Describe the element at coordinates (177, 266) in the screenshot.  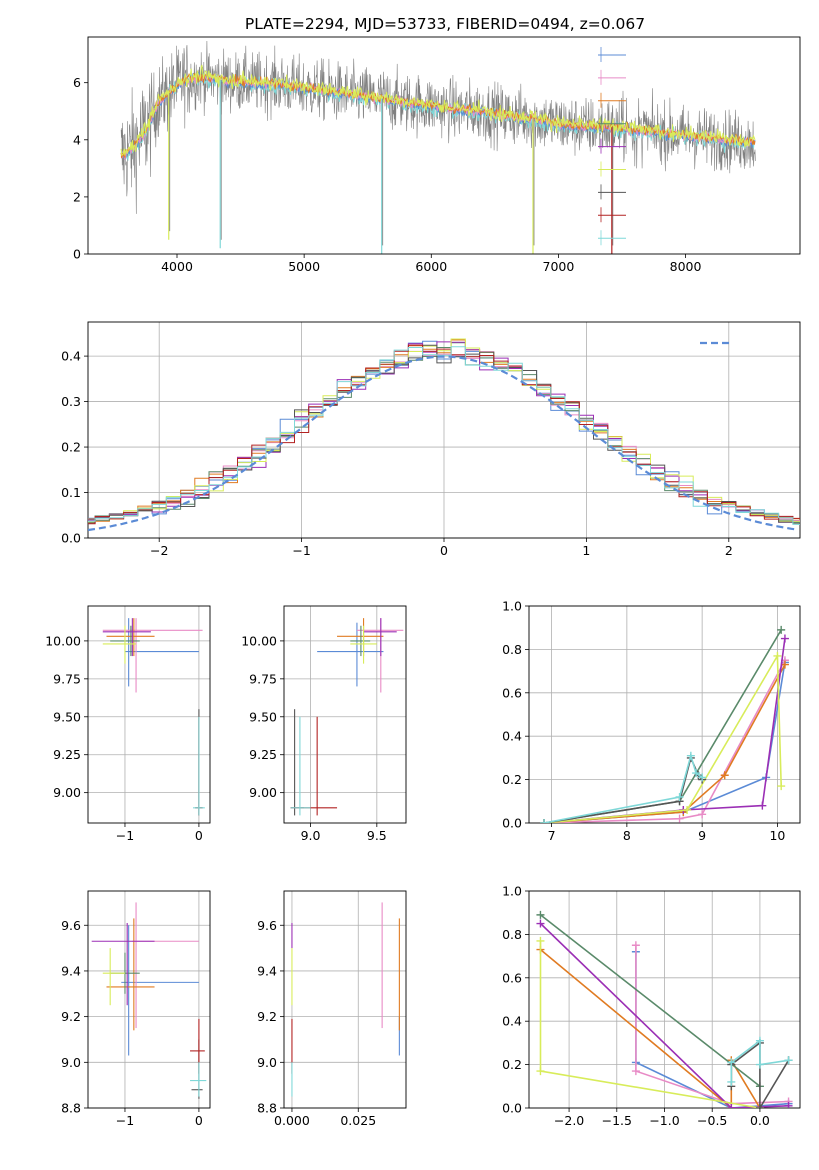
I see `x-tick-label: 4000` at that location.